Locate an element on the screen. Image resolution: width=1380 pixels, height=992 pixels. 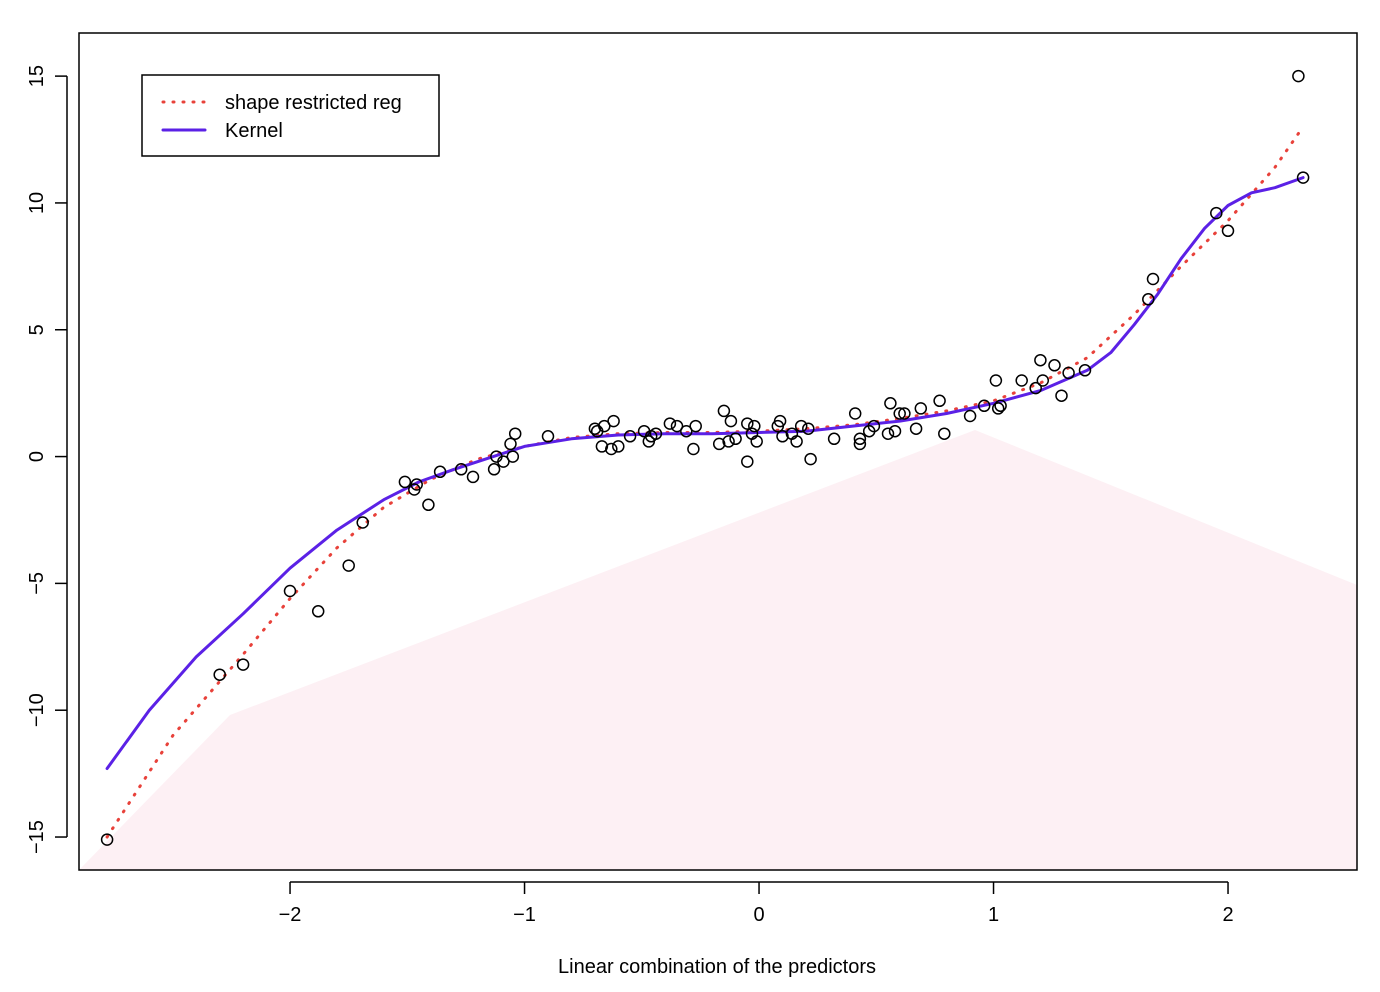
legend-label: shape restricted reg is located at coordinates (313, 103).